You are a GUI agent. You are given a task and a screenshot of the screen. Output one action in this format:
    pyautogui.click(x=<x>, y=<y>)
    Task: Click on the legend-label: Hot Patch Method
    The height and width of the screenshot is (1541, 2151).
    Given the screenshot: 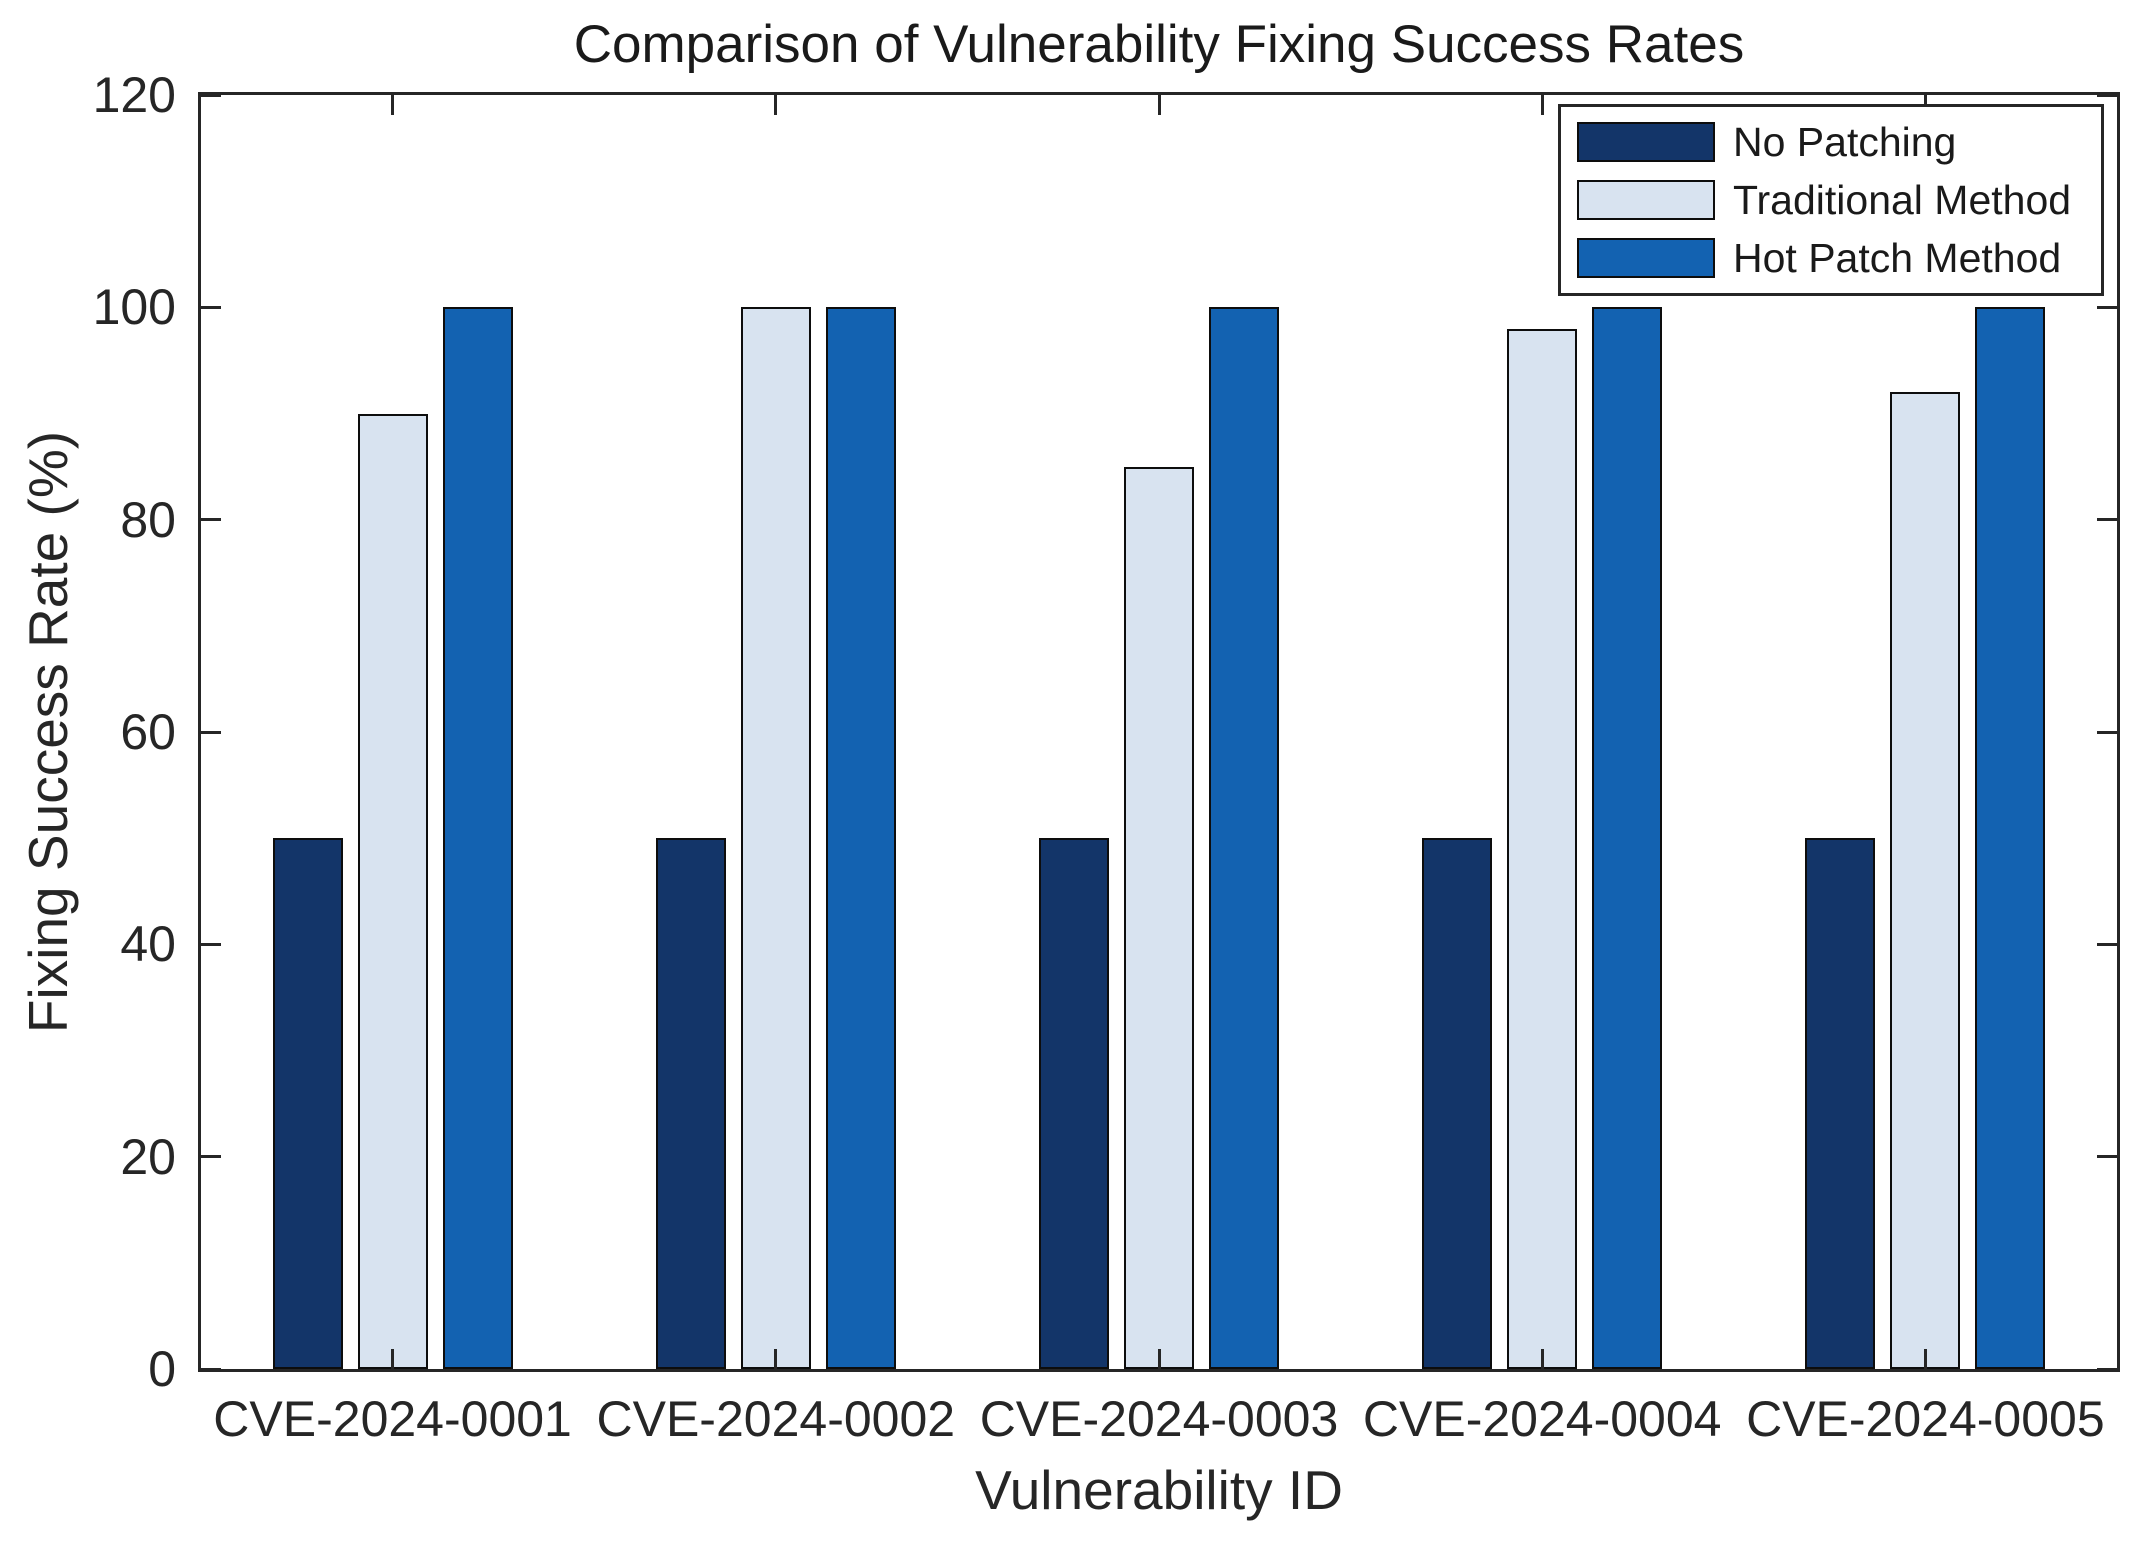 What is the action you would take?
    pyautogui.click(x=1897, y=257)
    